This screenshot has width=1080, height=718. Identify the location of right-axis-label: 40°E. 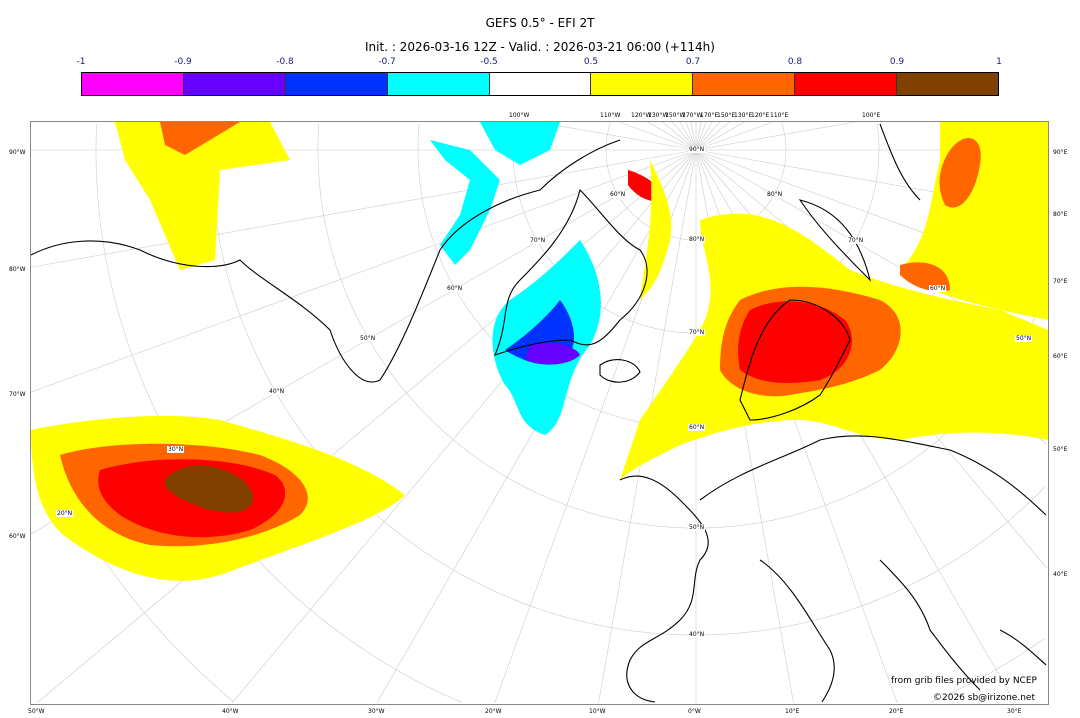
(1060, 574).